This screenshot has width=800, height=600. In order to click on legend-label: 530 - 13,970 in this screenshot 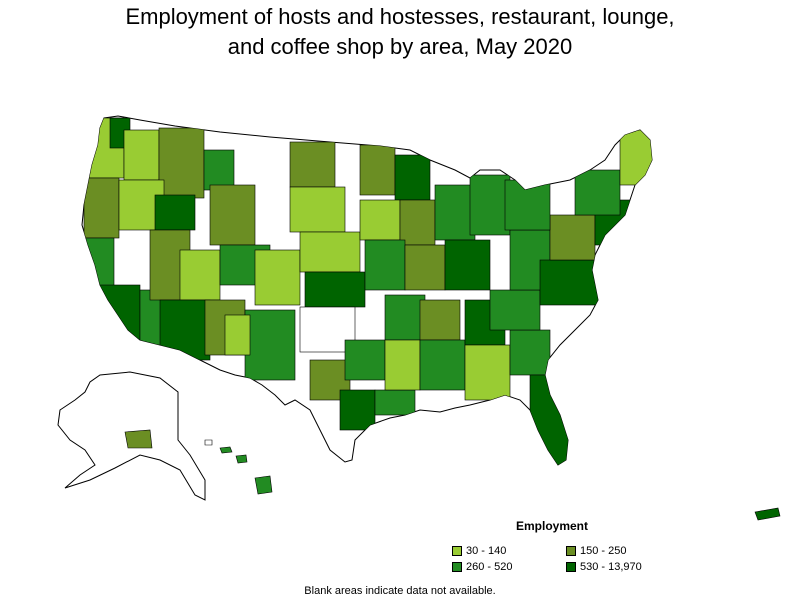, I will do `click(611, 567)`.